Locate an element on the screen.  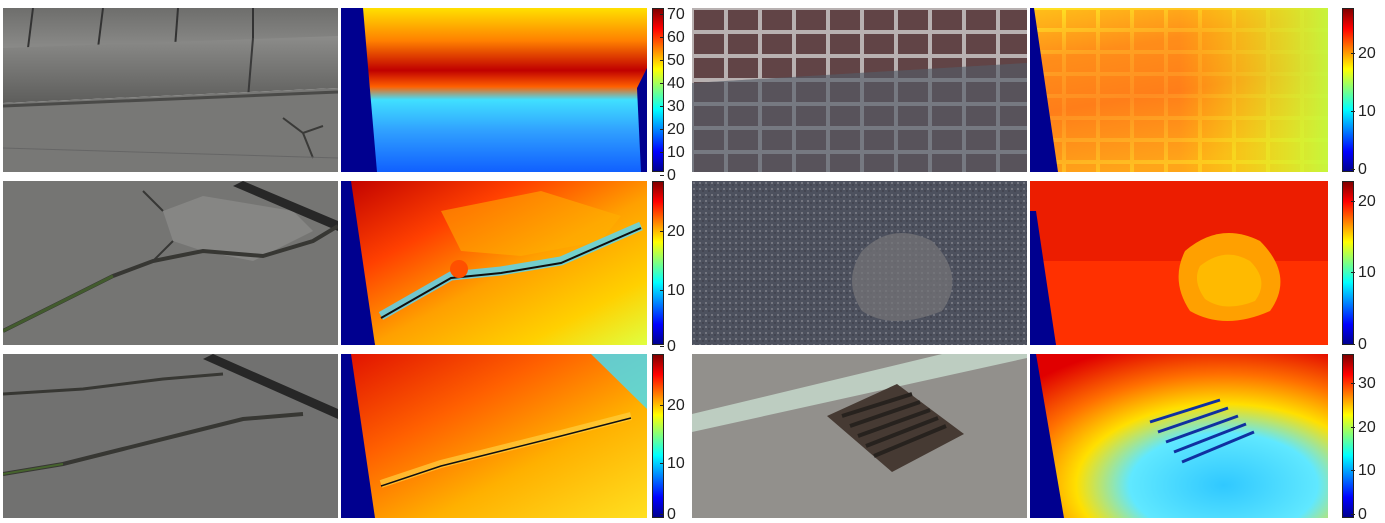
tick-label: 60 is located at coordinates (672, 37).